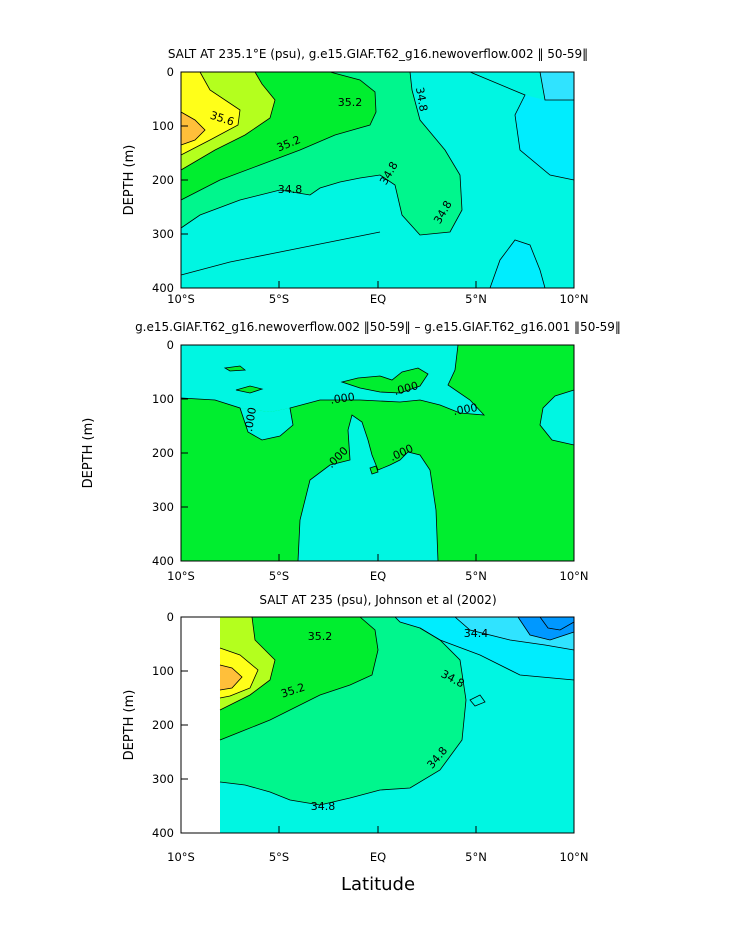 The image size is (733, 945). What do you see at coordinates (181, 299) in the screenshot?
I see `panel-1-x-tick-label: 10°S` at bounding box center [181, 299].